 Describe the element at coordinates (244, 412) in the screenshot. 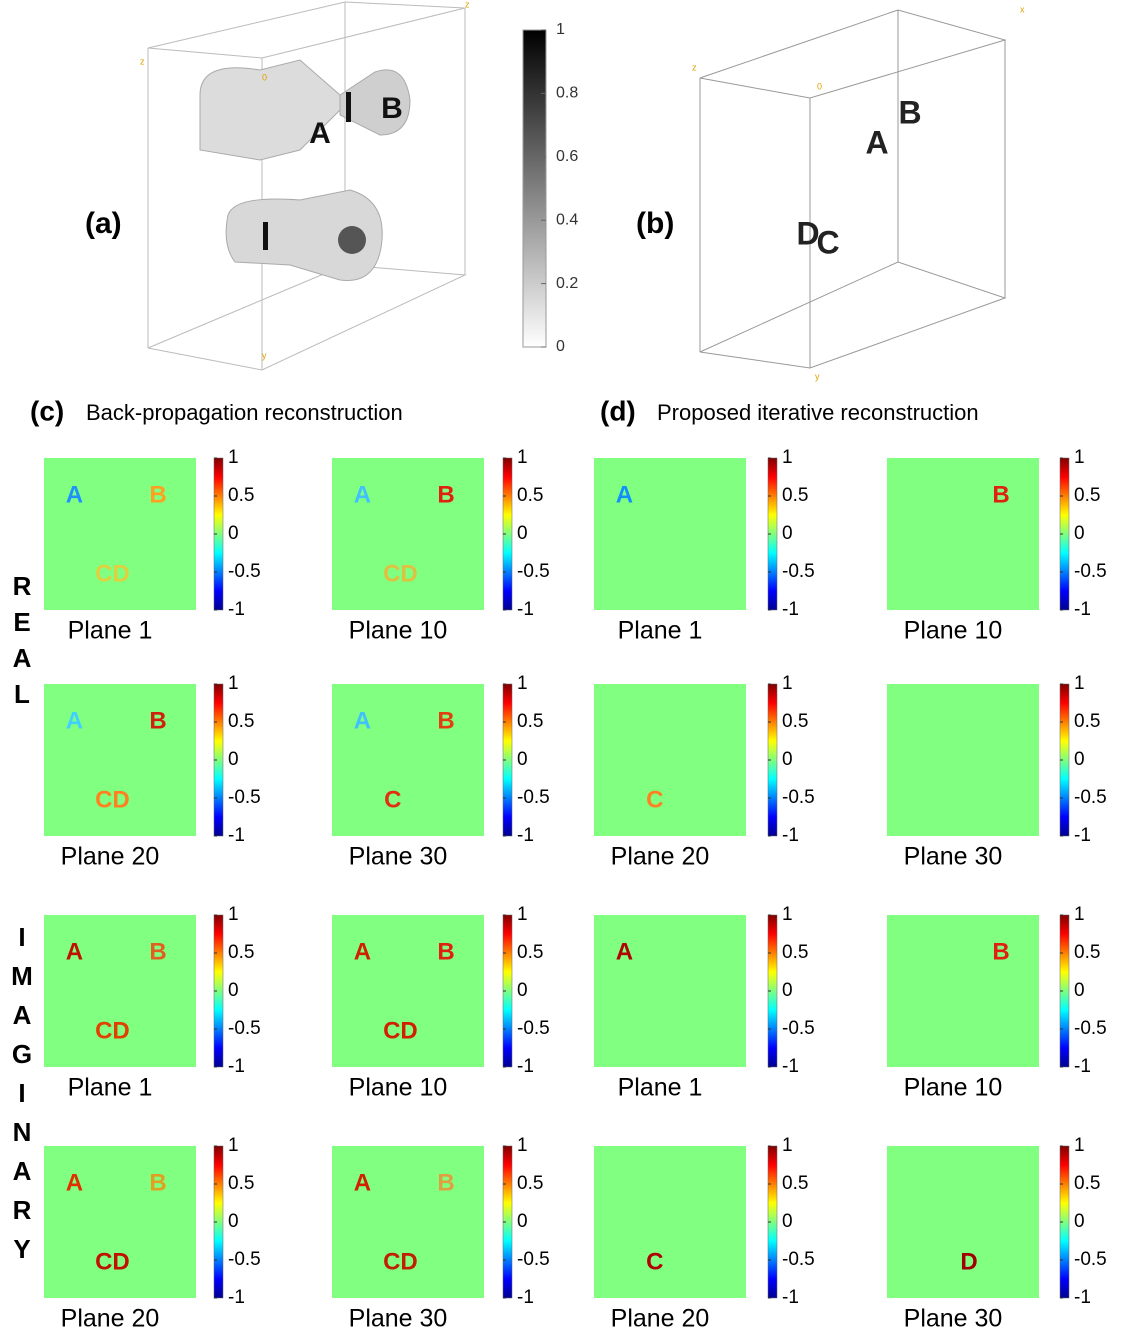

I see `panel-title: Back-propagation reconstruction` at that location.